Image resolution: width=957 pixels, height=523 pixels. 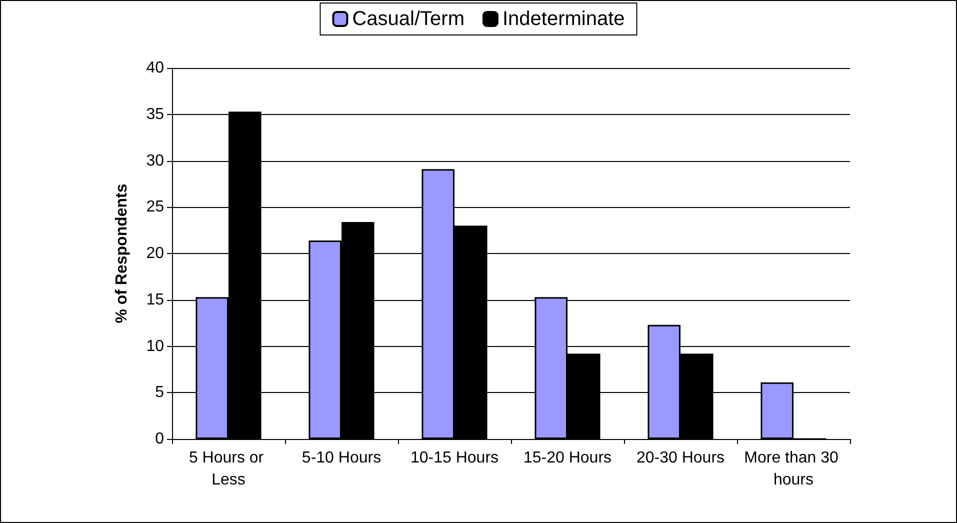 I want to click on legend-label: Casual/Term, so click(x=408, y=19).